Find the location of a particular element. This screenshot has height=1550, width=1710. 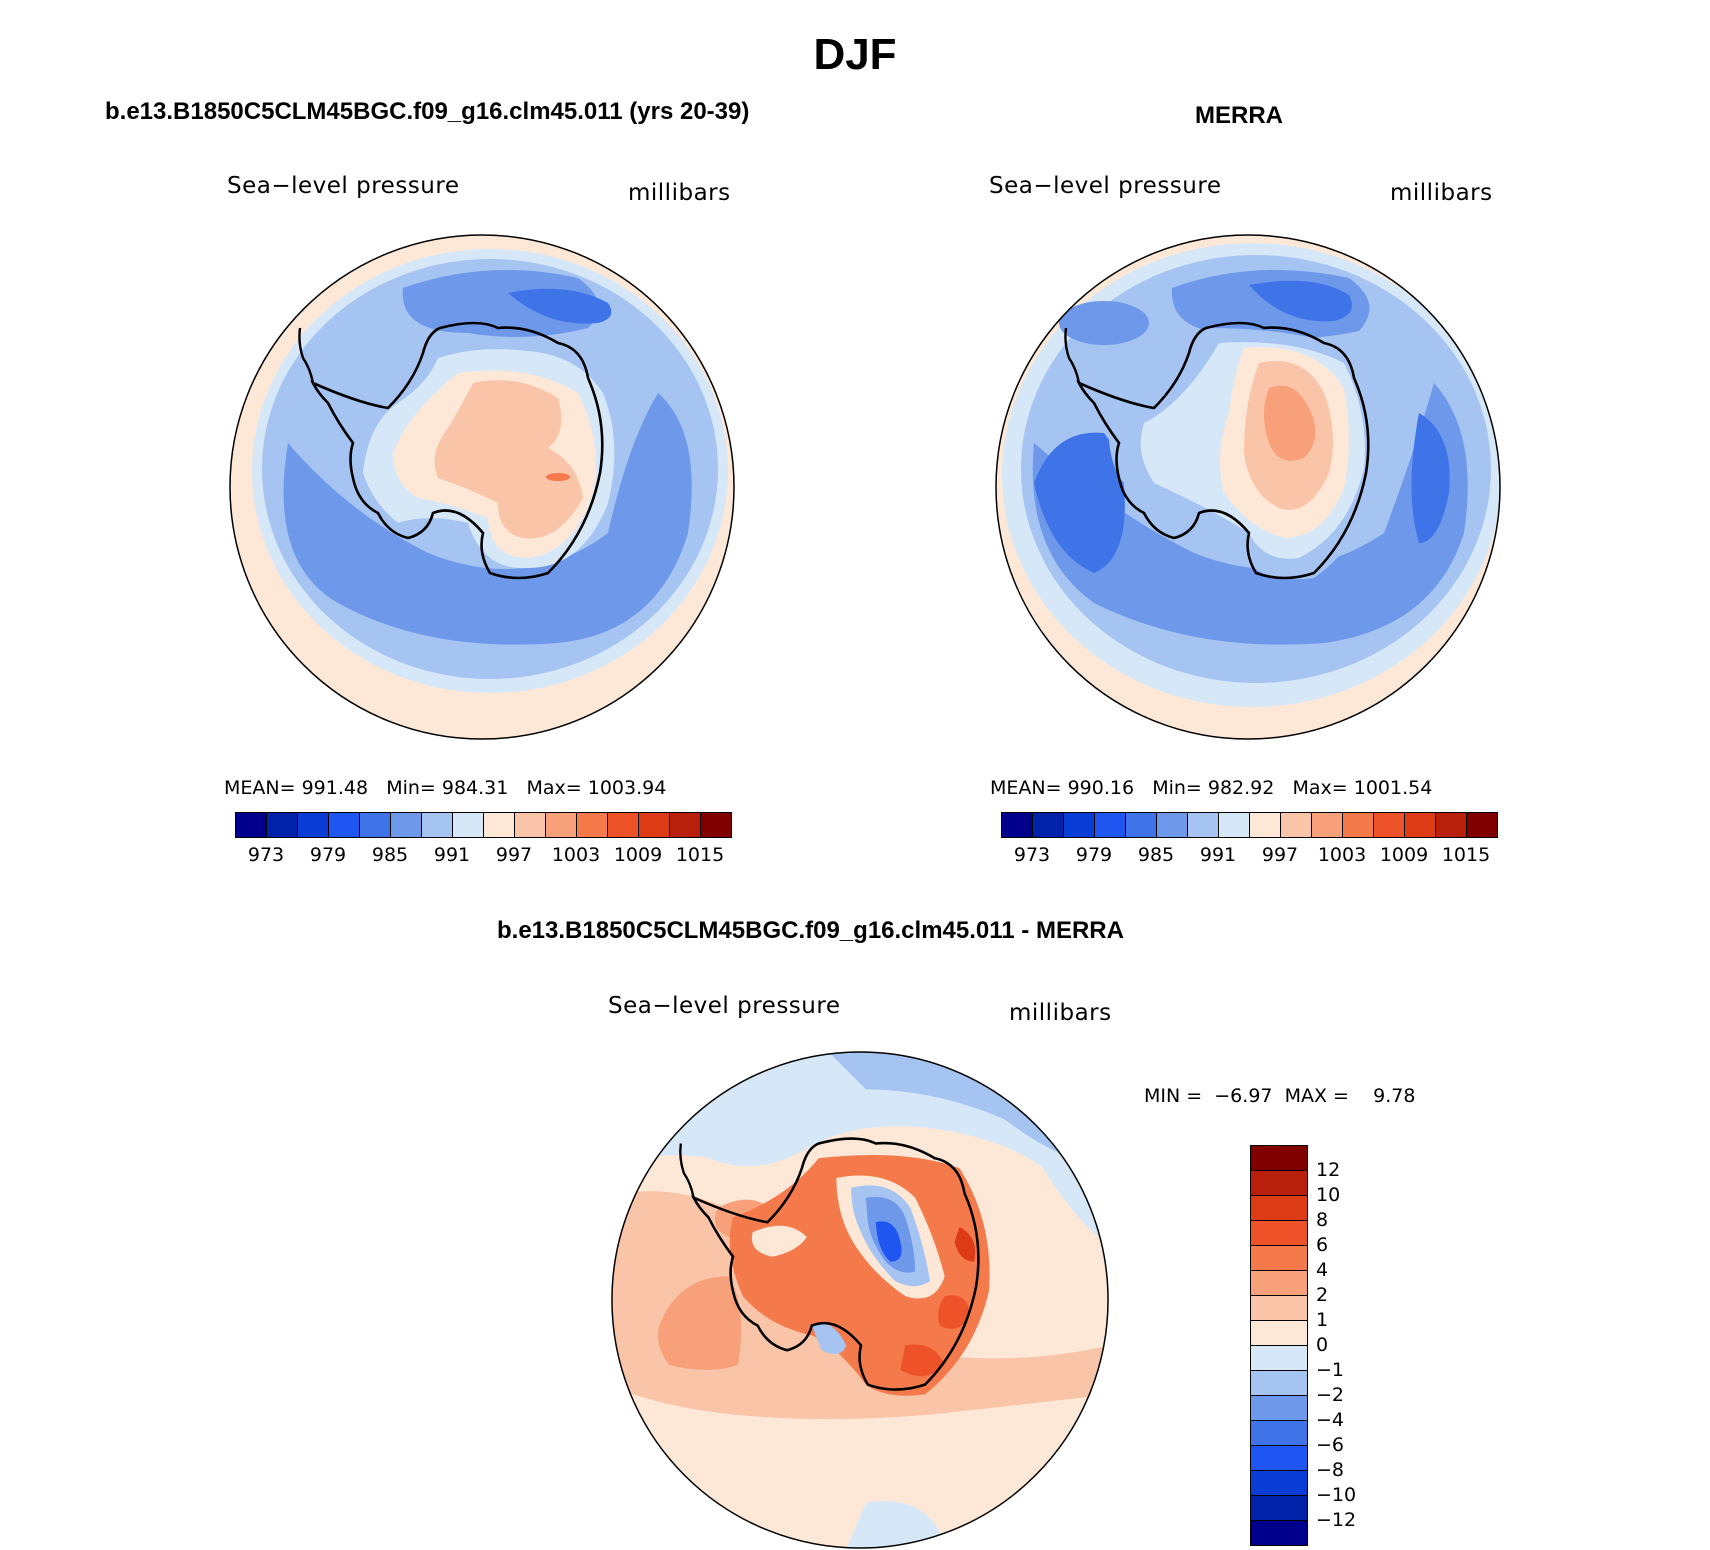

units-label-diff: millibars is located at coordinates (1060, 1013).